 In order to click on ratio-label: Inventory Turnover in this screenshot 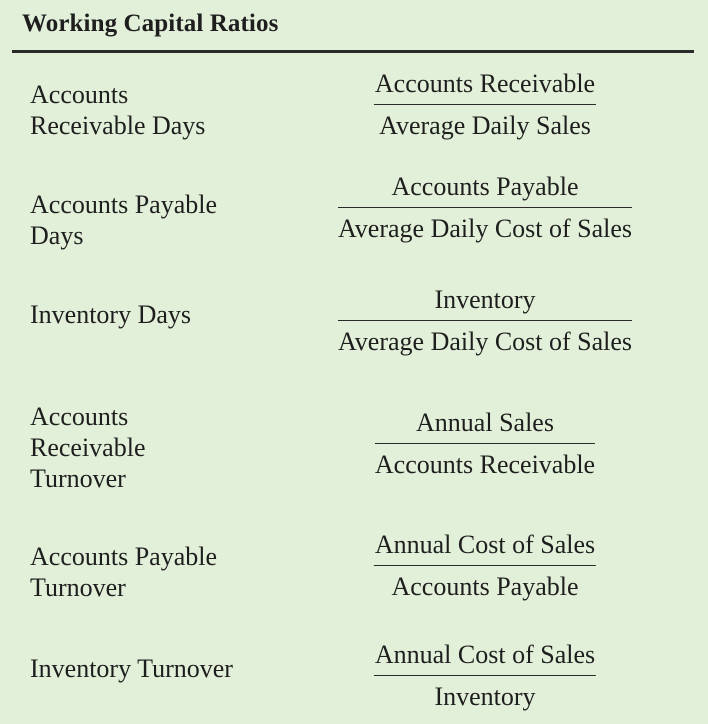, I will do `click(131, 668)`.